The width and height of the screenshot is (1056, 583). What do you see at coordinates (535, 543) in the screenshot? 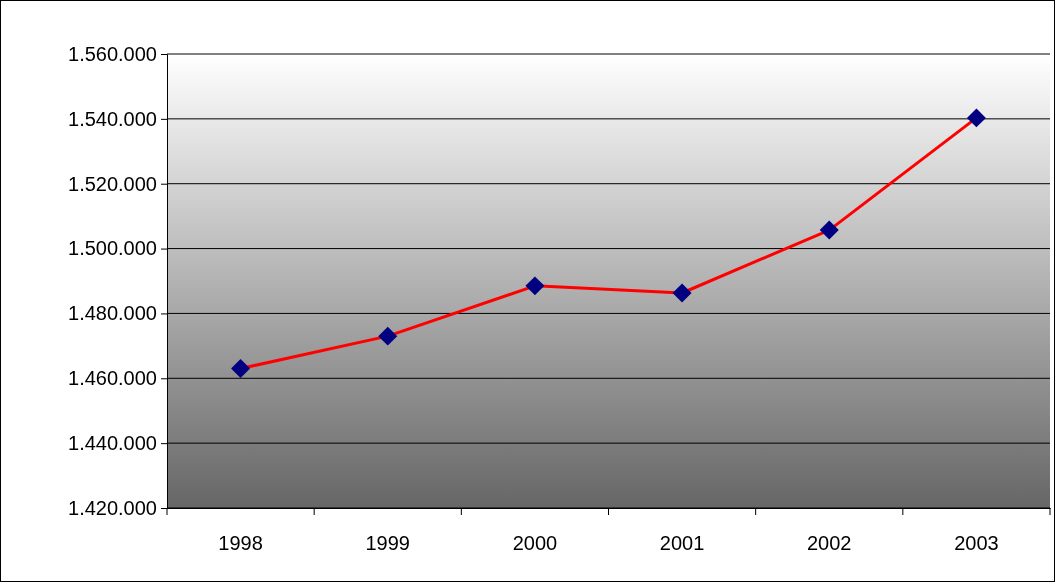
I see `x-tick-label: 2000` at bounding box center [535, 543].